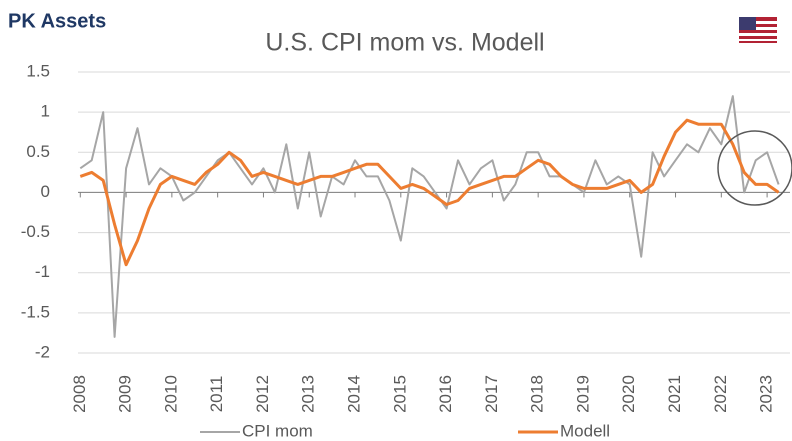 This screenshot has height=441, width=792. I want to click on brand: PK Assets, so click(57, 21).